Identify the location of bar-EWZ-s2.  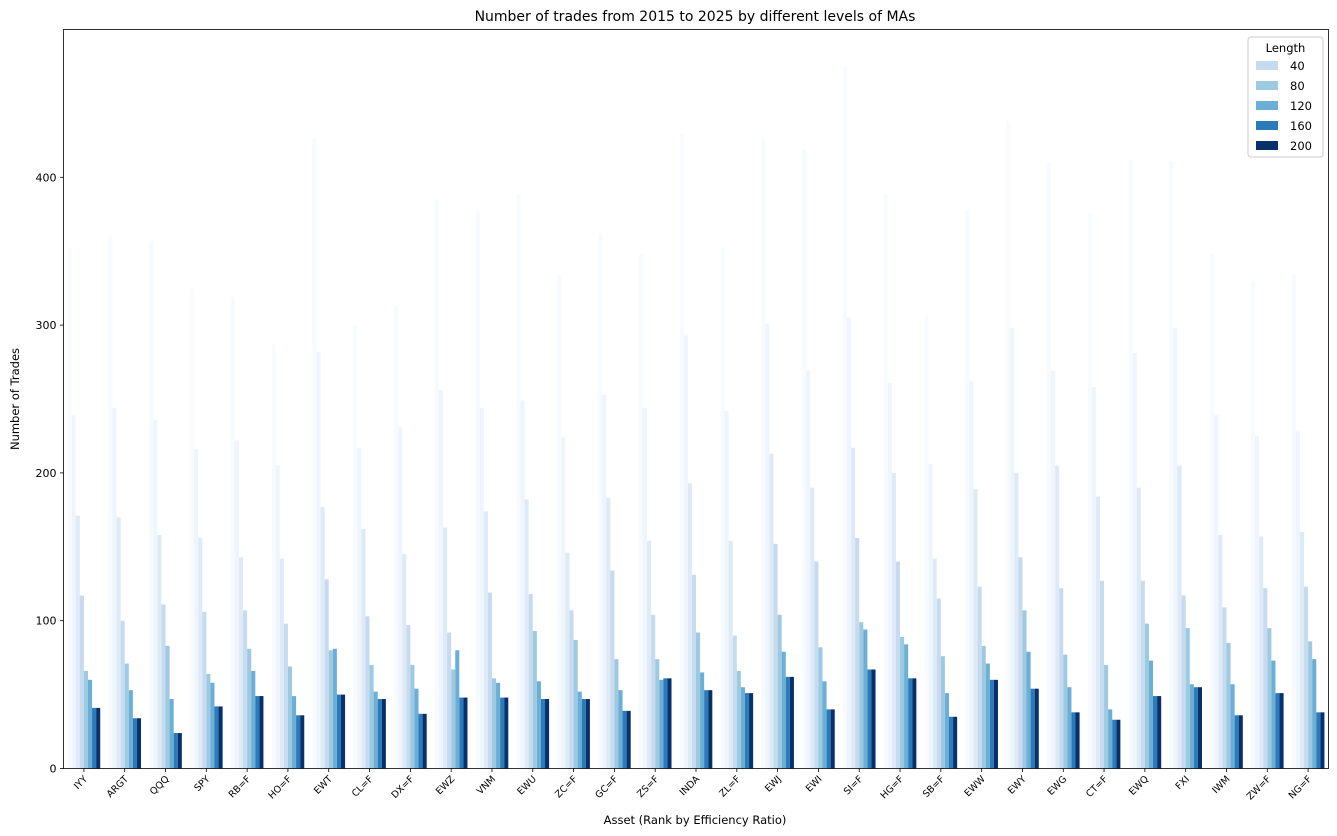
(445, 648).